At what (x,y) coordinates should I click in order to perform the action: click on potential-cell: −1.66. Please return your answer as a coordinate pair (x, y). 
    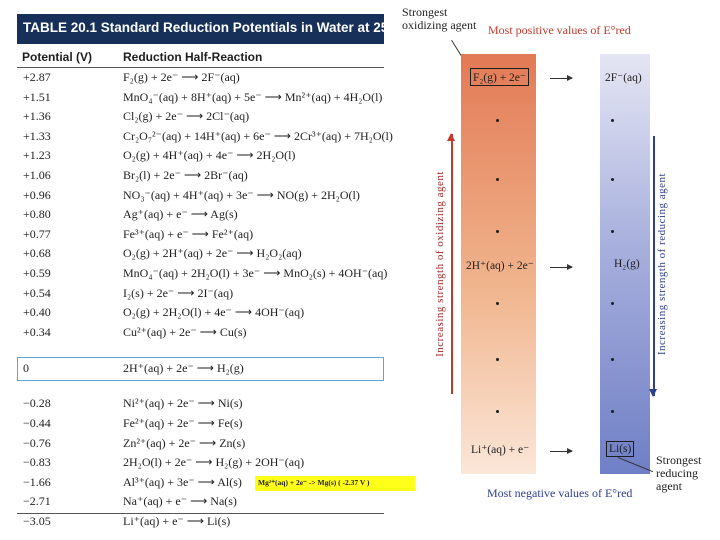
    Looking at the image, I should click on (37, 481).